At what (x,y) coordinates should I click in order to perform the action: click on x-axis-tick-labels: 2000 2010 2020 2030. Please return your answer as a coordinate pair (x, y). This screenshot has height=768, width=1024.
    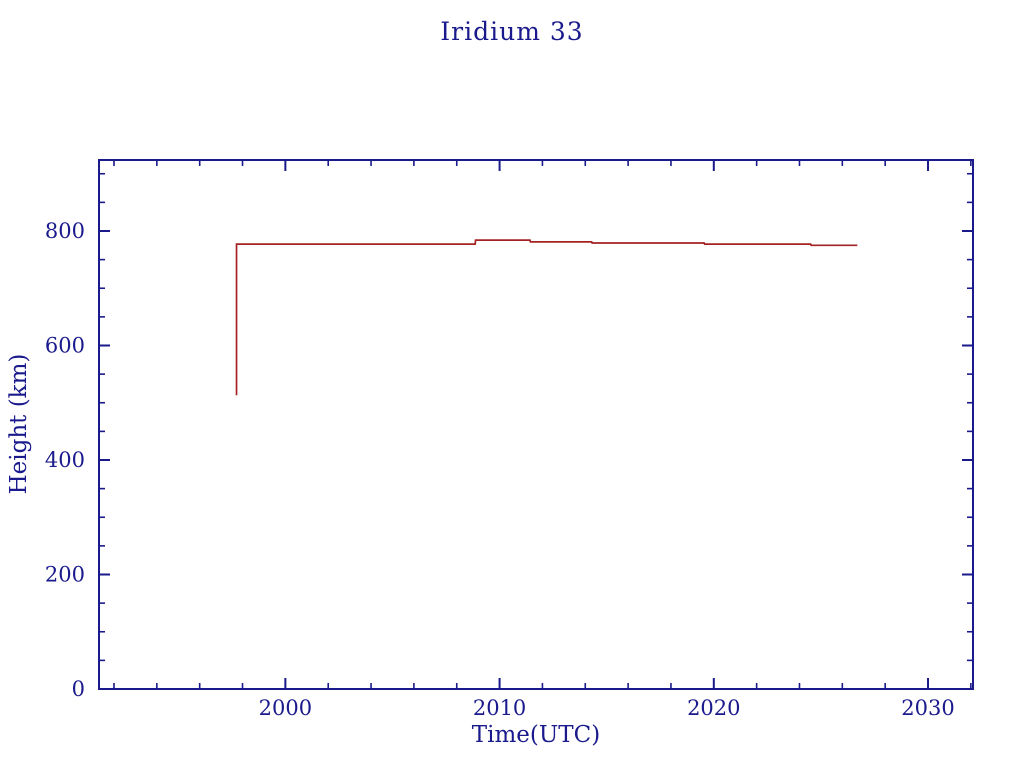
    Looking at the image, I should click on (607, 708).